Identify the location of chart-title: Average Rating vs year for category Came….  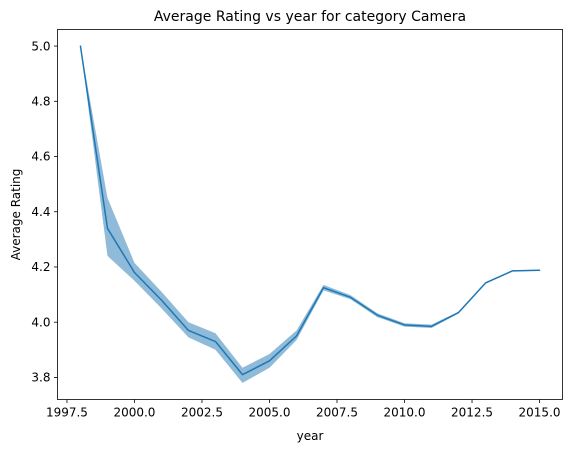
(310, 17).